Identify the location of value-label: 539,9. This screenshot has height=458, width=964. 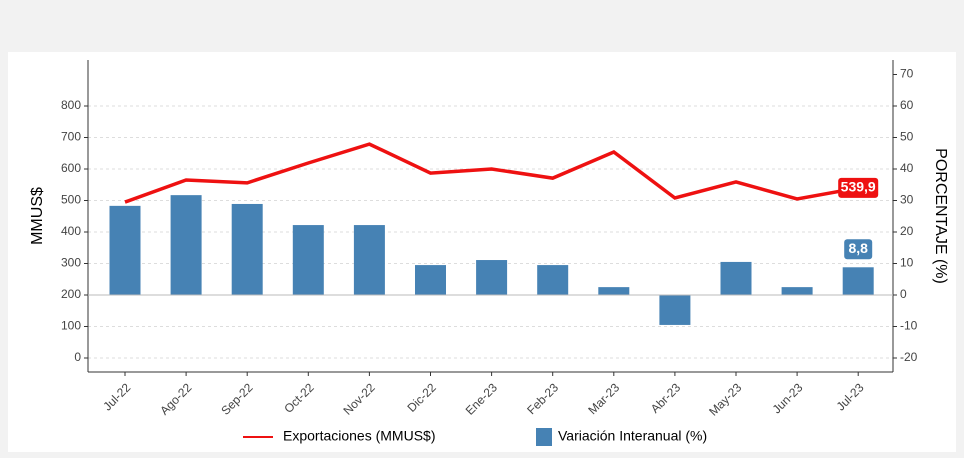
(858, 187).